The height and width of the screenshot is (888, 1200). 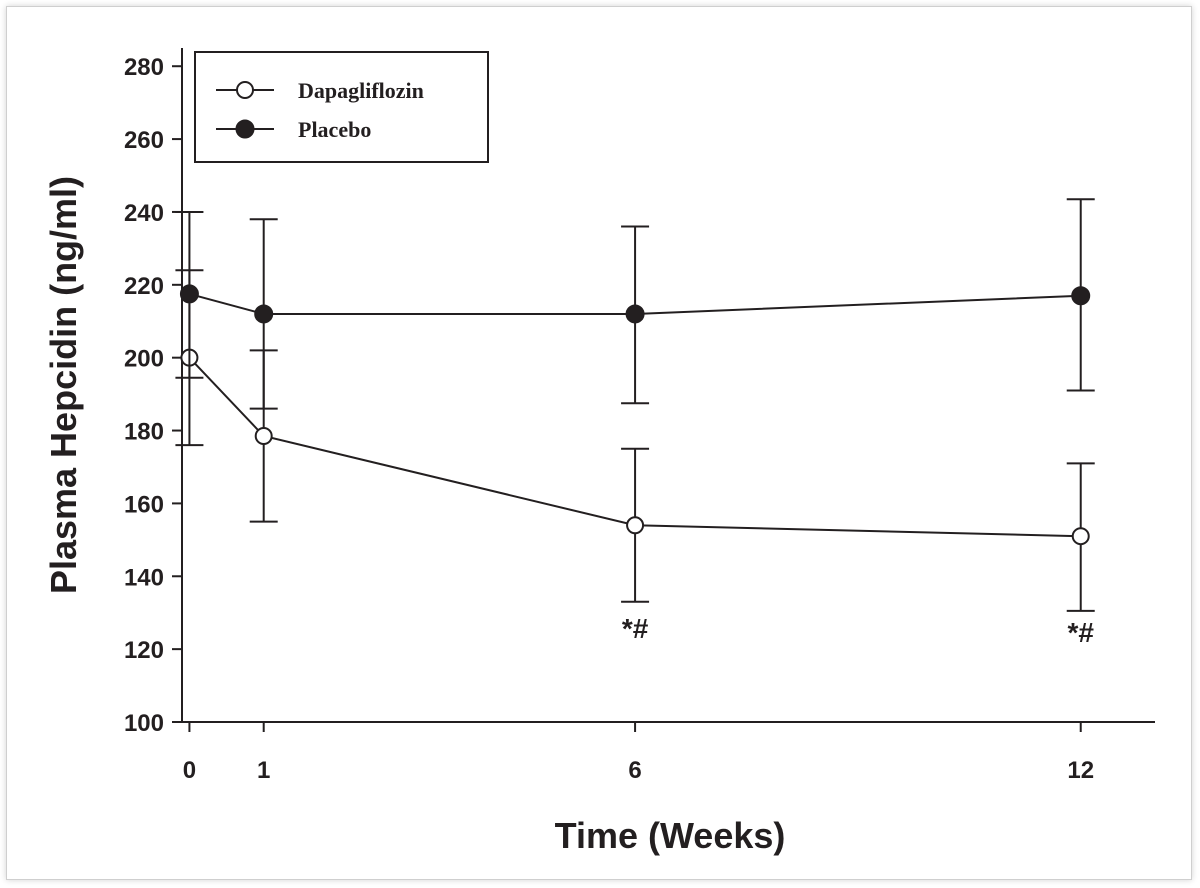 What do you see at coordinates (144, 432) in the screenshot?
I see `y-tick-label: 180` at bounding box center [144, 432].